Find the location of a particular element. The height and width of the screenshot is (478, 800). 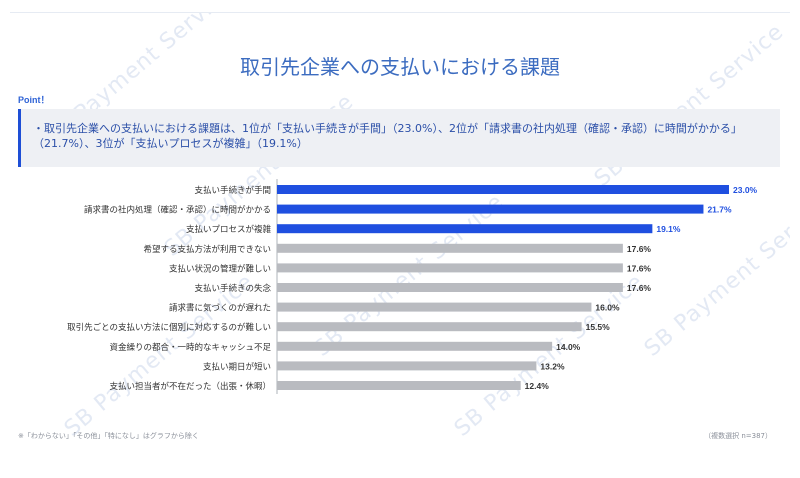

category-label: 支払い期日が短い is located at coordinates (237, 366).